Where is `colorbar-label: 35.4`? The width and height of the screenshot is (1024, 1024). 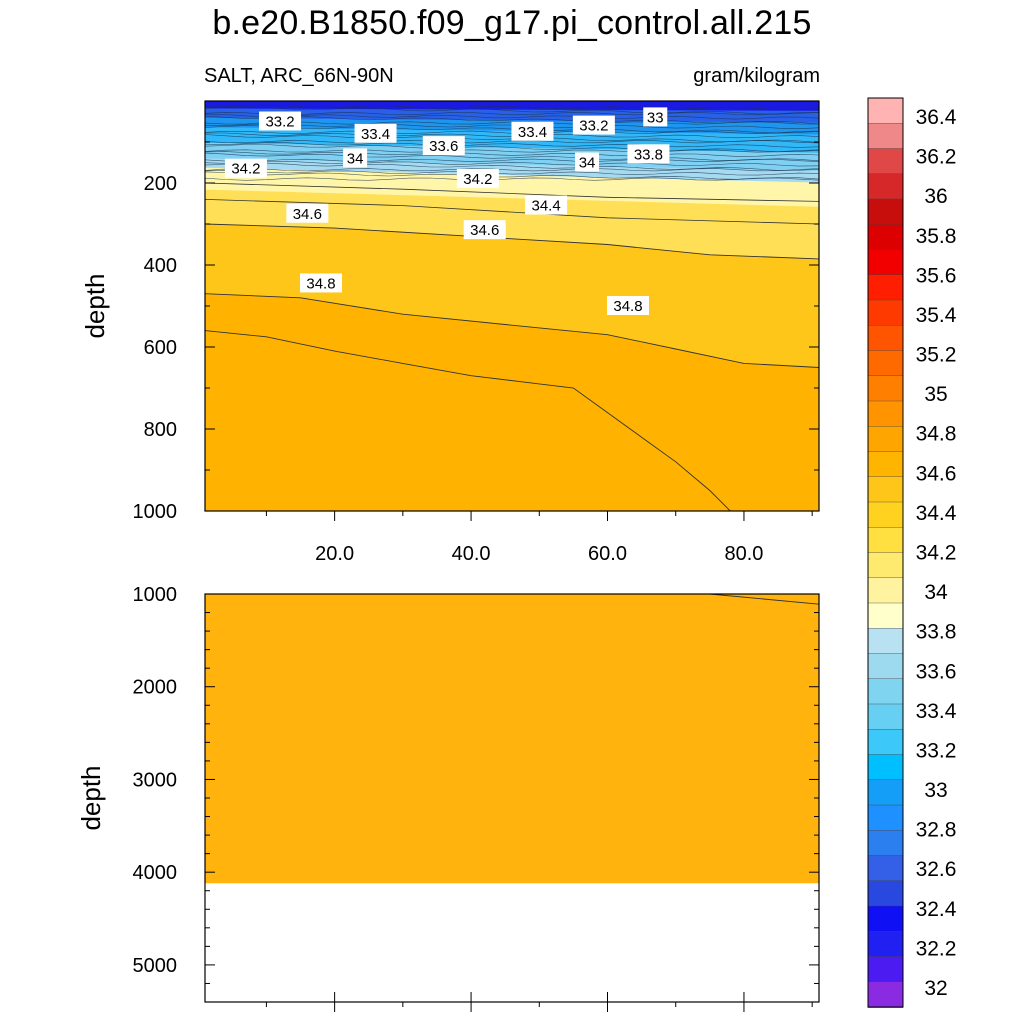
colorbar-label: 35.4 is located at coordinates (936, 315).